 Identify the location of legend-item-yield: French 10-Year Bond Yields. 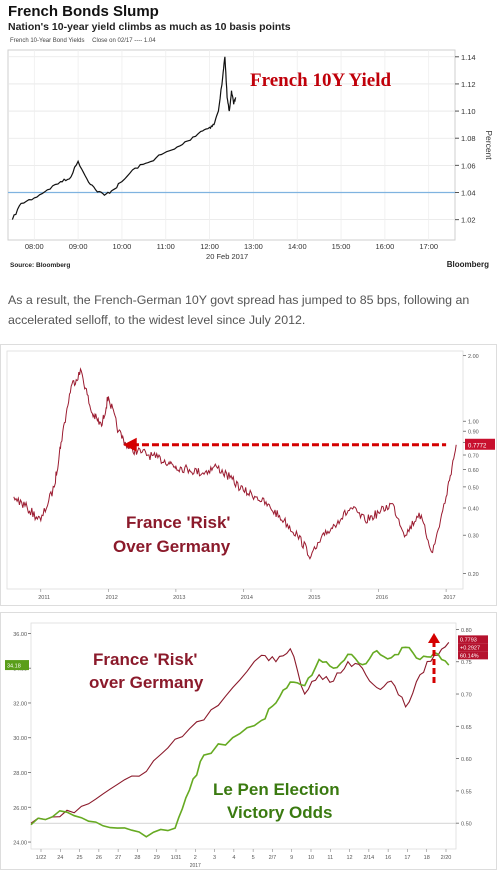
(47, 41).